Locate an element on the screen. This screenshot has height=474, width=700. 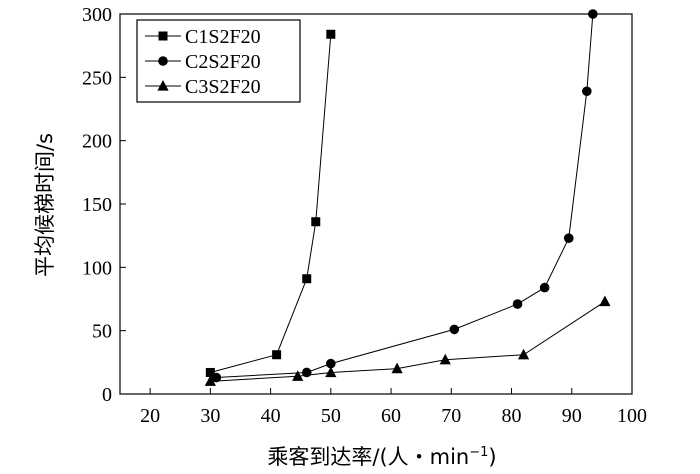
legend-item: C3S2F20 is located at coordinates (203, 87).